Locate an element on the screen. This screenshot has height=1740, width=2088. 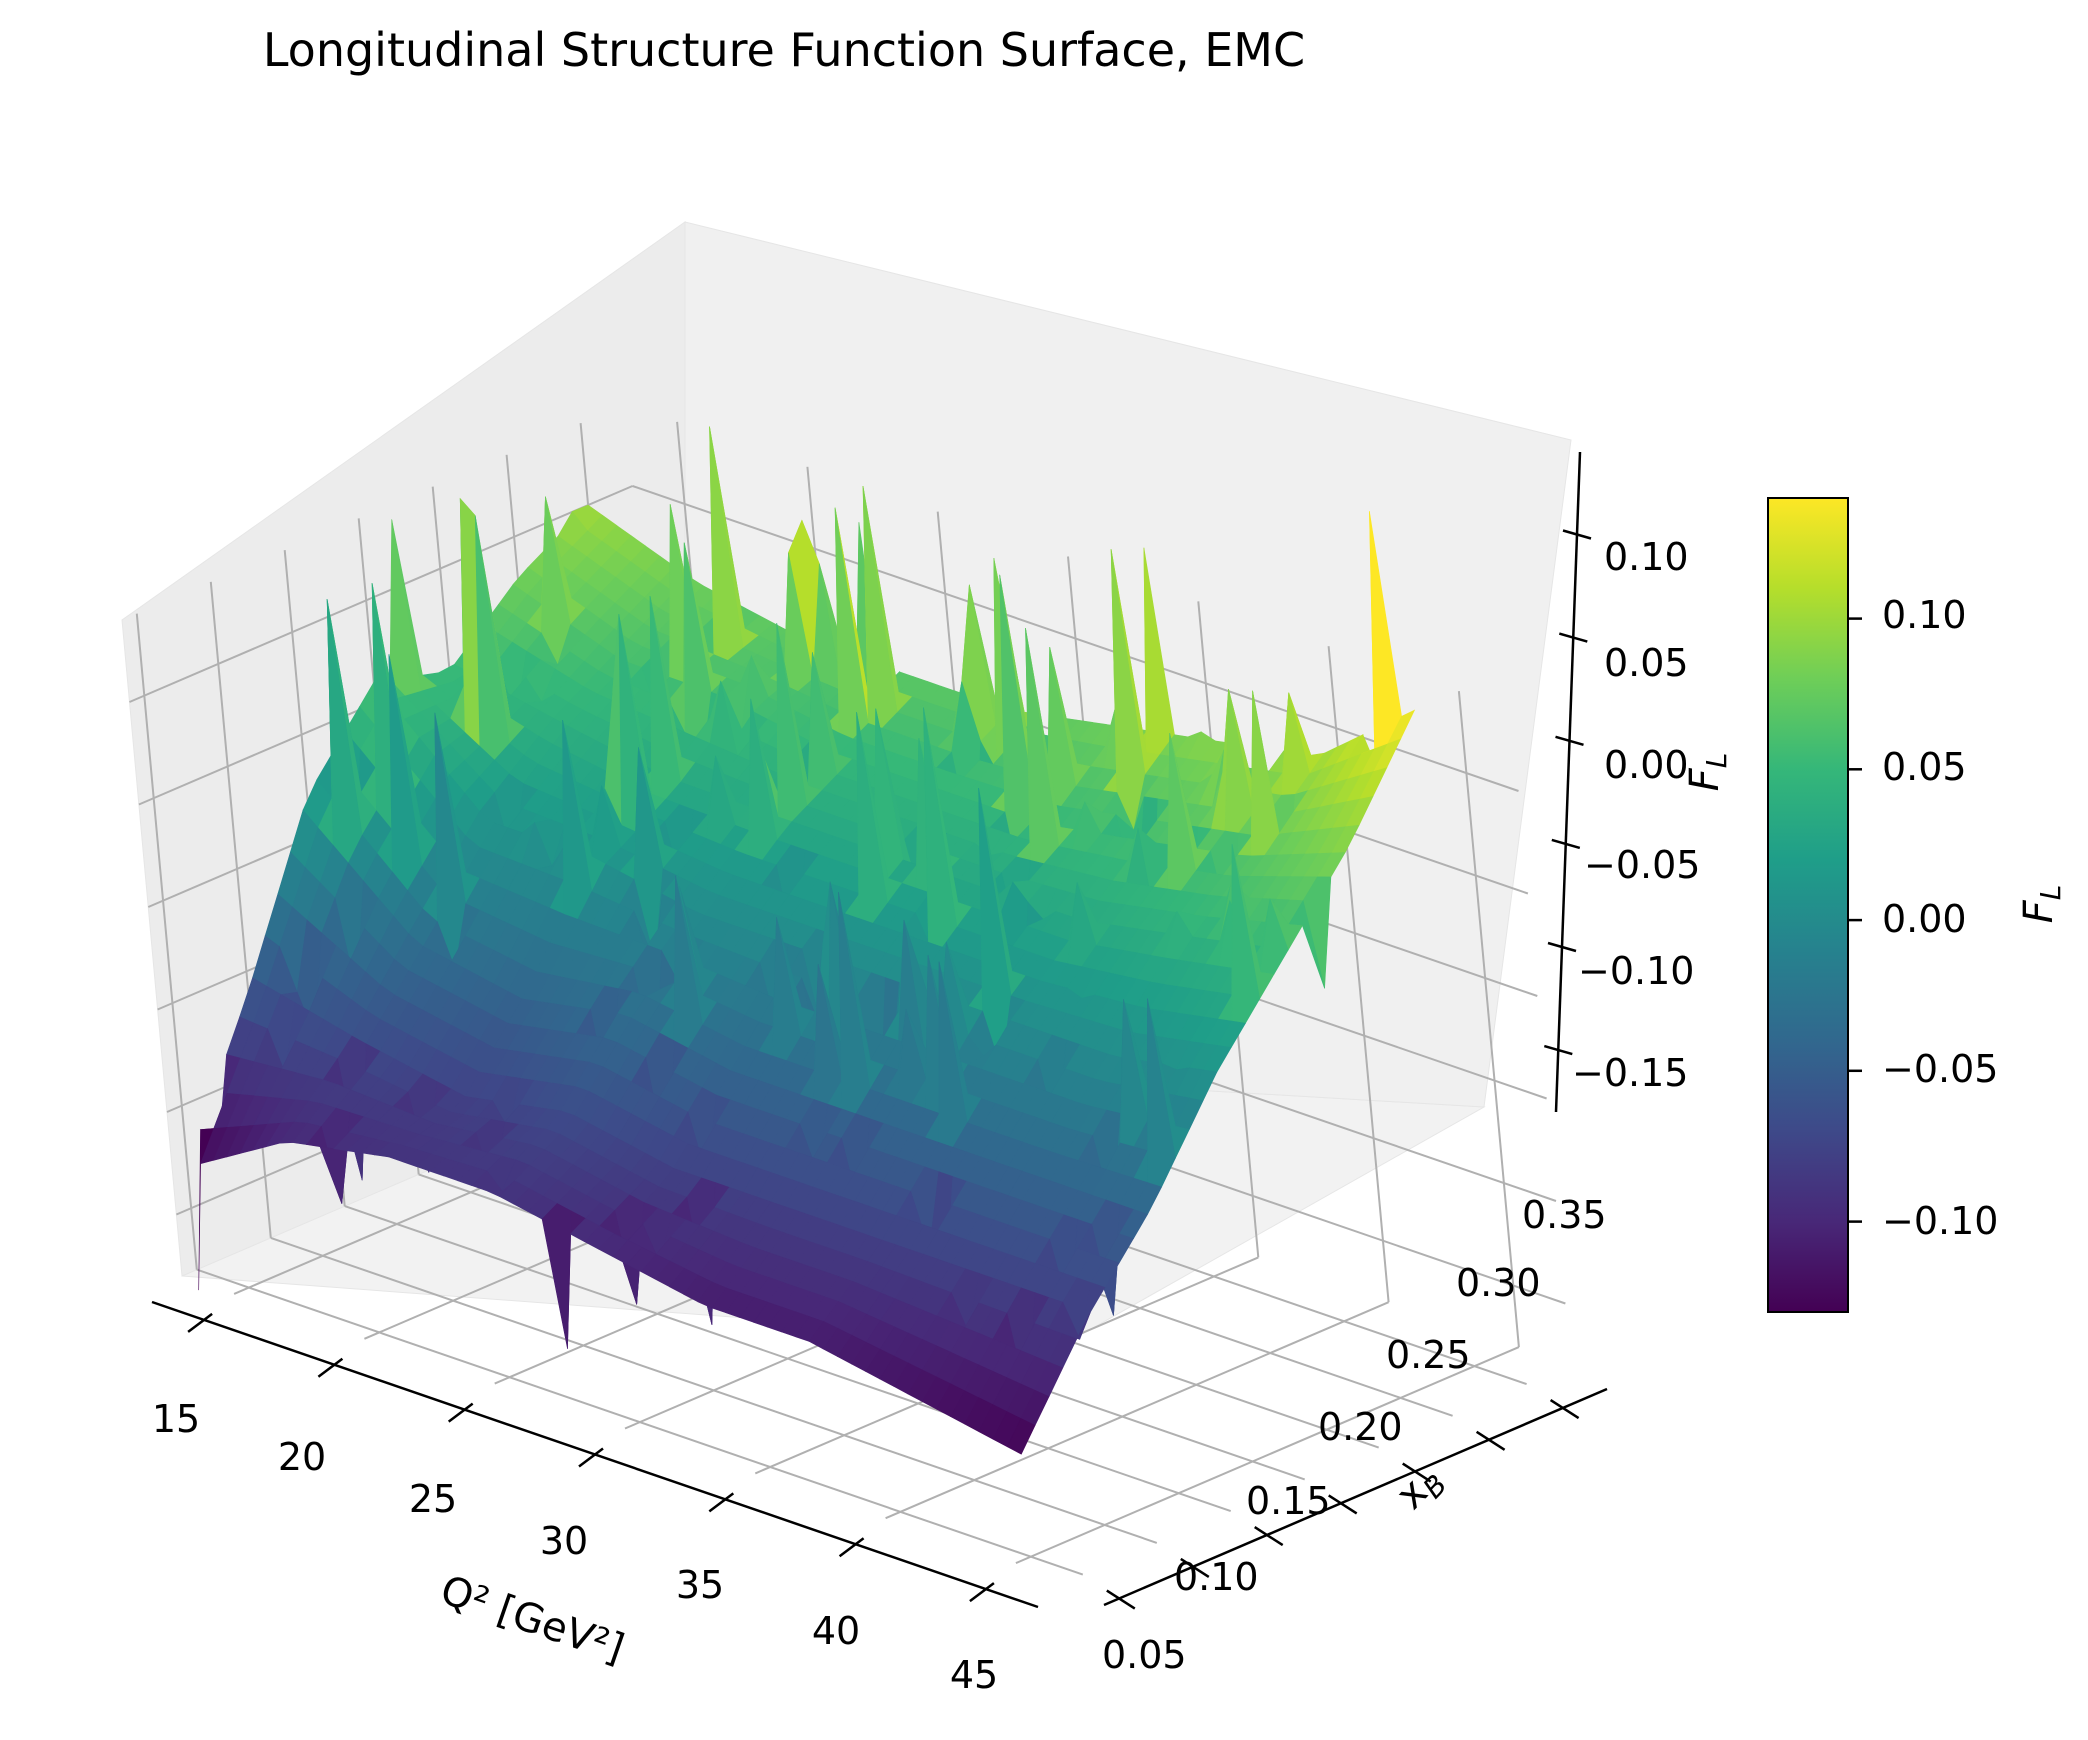
x-tick-label: 30 is located at coordinates (564, 1541).